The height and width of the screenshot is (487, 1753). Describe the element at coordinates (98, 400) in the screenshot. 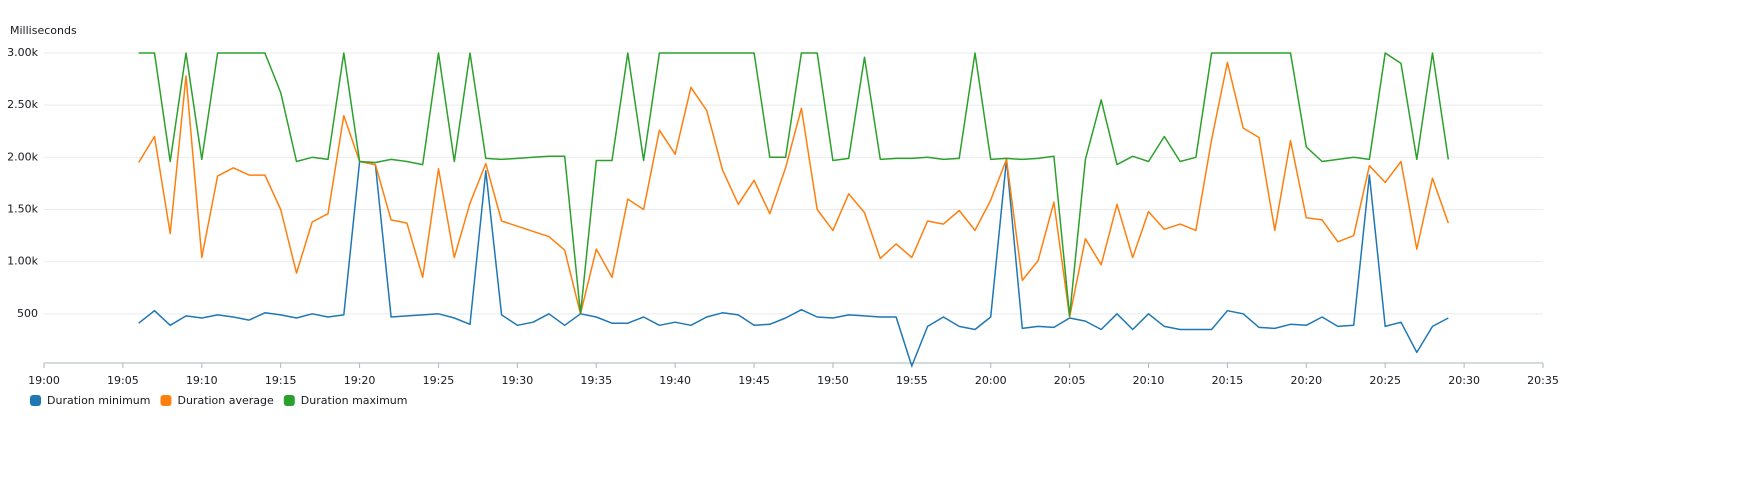

I see `legend-label: Duration minimum` at that location.